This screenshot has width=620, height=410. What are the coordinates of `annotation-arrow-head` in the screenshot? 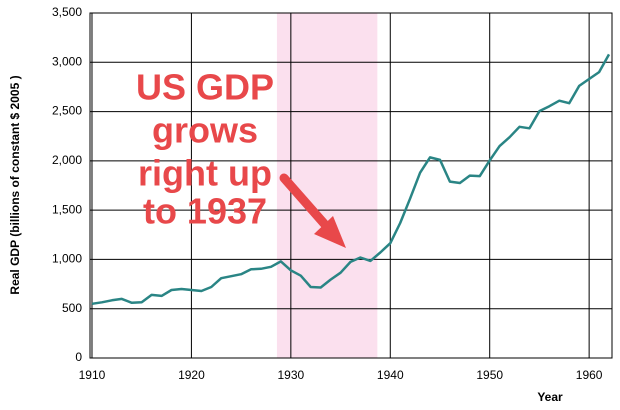 It's located at (330, 232).